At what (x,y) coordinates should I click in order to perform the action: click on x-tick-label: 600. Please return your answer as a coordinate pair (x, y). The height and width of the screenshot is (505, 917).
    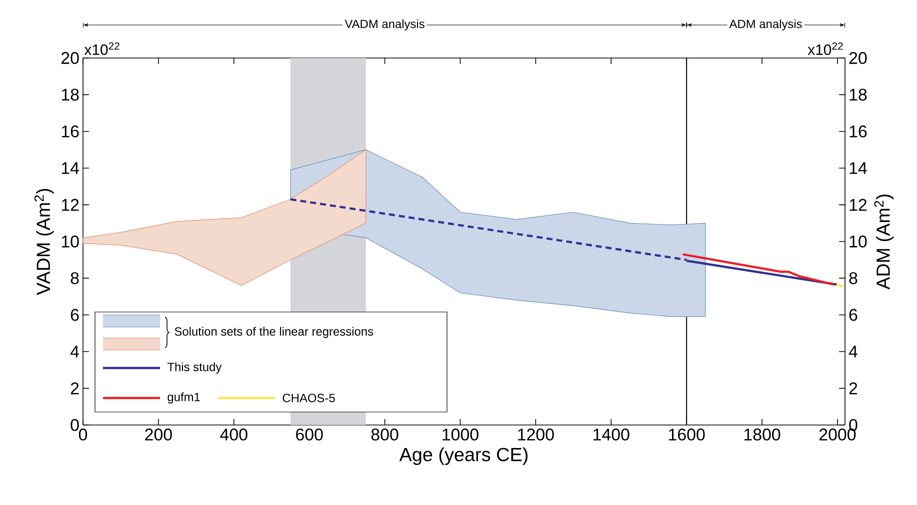
    Looking at the image, I should click on (309, 434).